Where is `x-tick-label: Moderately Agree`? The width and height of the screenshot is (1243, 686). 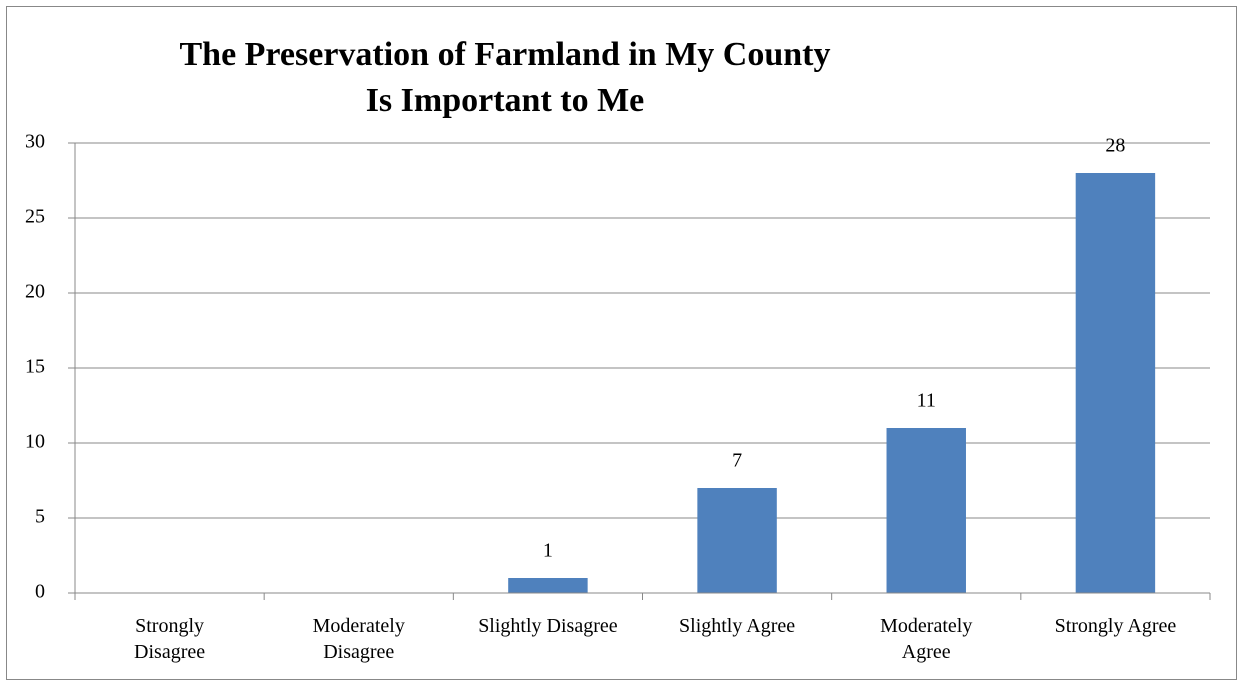
x-tick-label: Moderately Agree is located at coordinates (926, 639).